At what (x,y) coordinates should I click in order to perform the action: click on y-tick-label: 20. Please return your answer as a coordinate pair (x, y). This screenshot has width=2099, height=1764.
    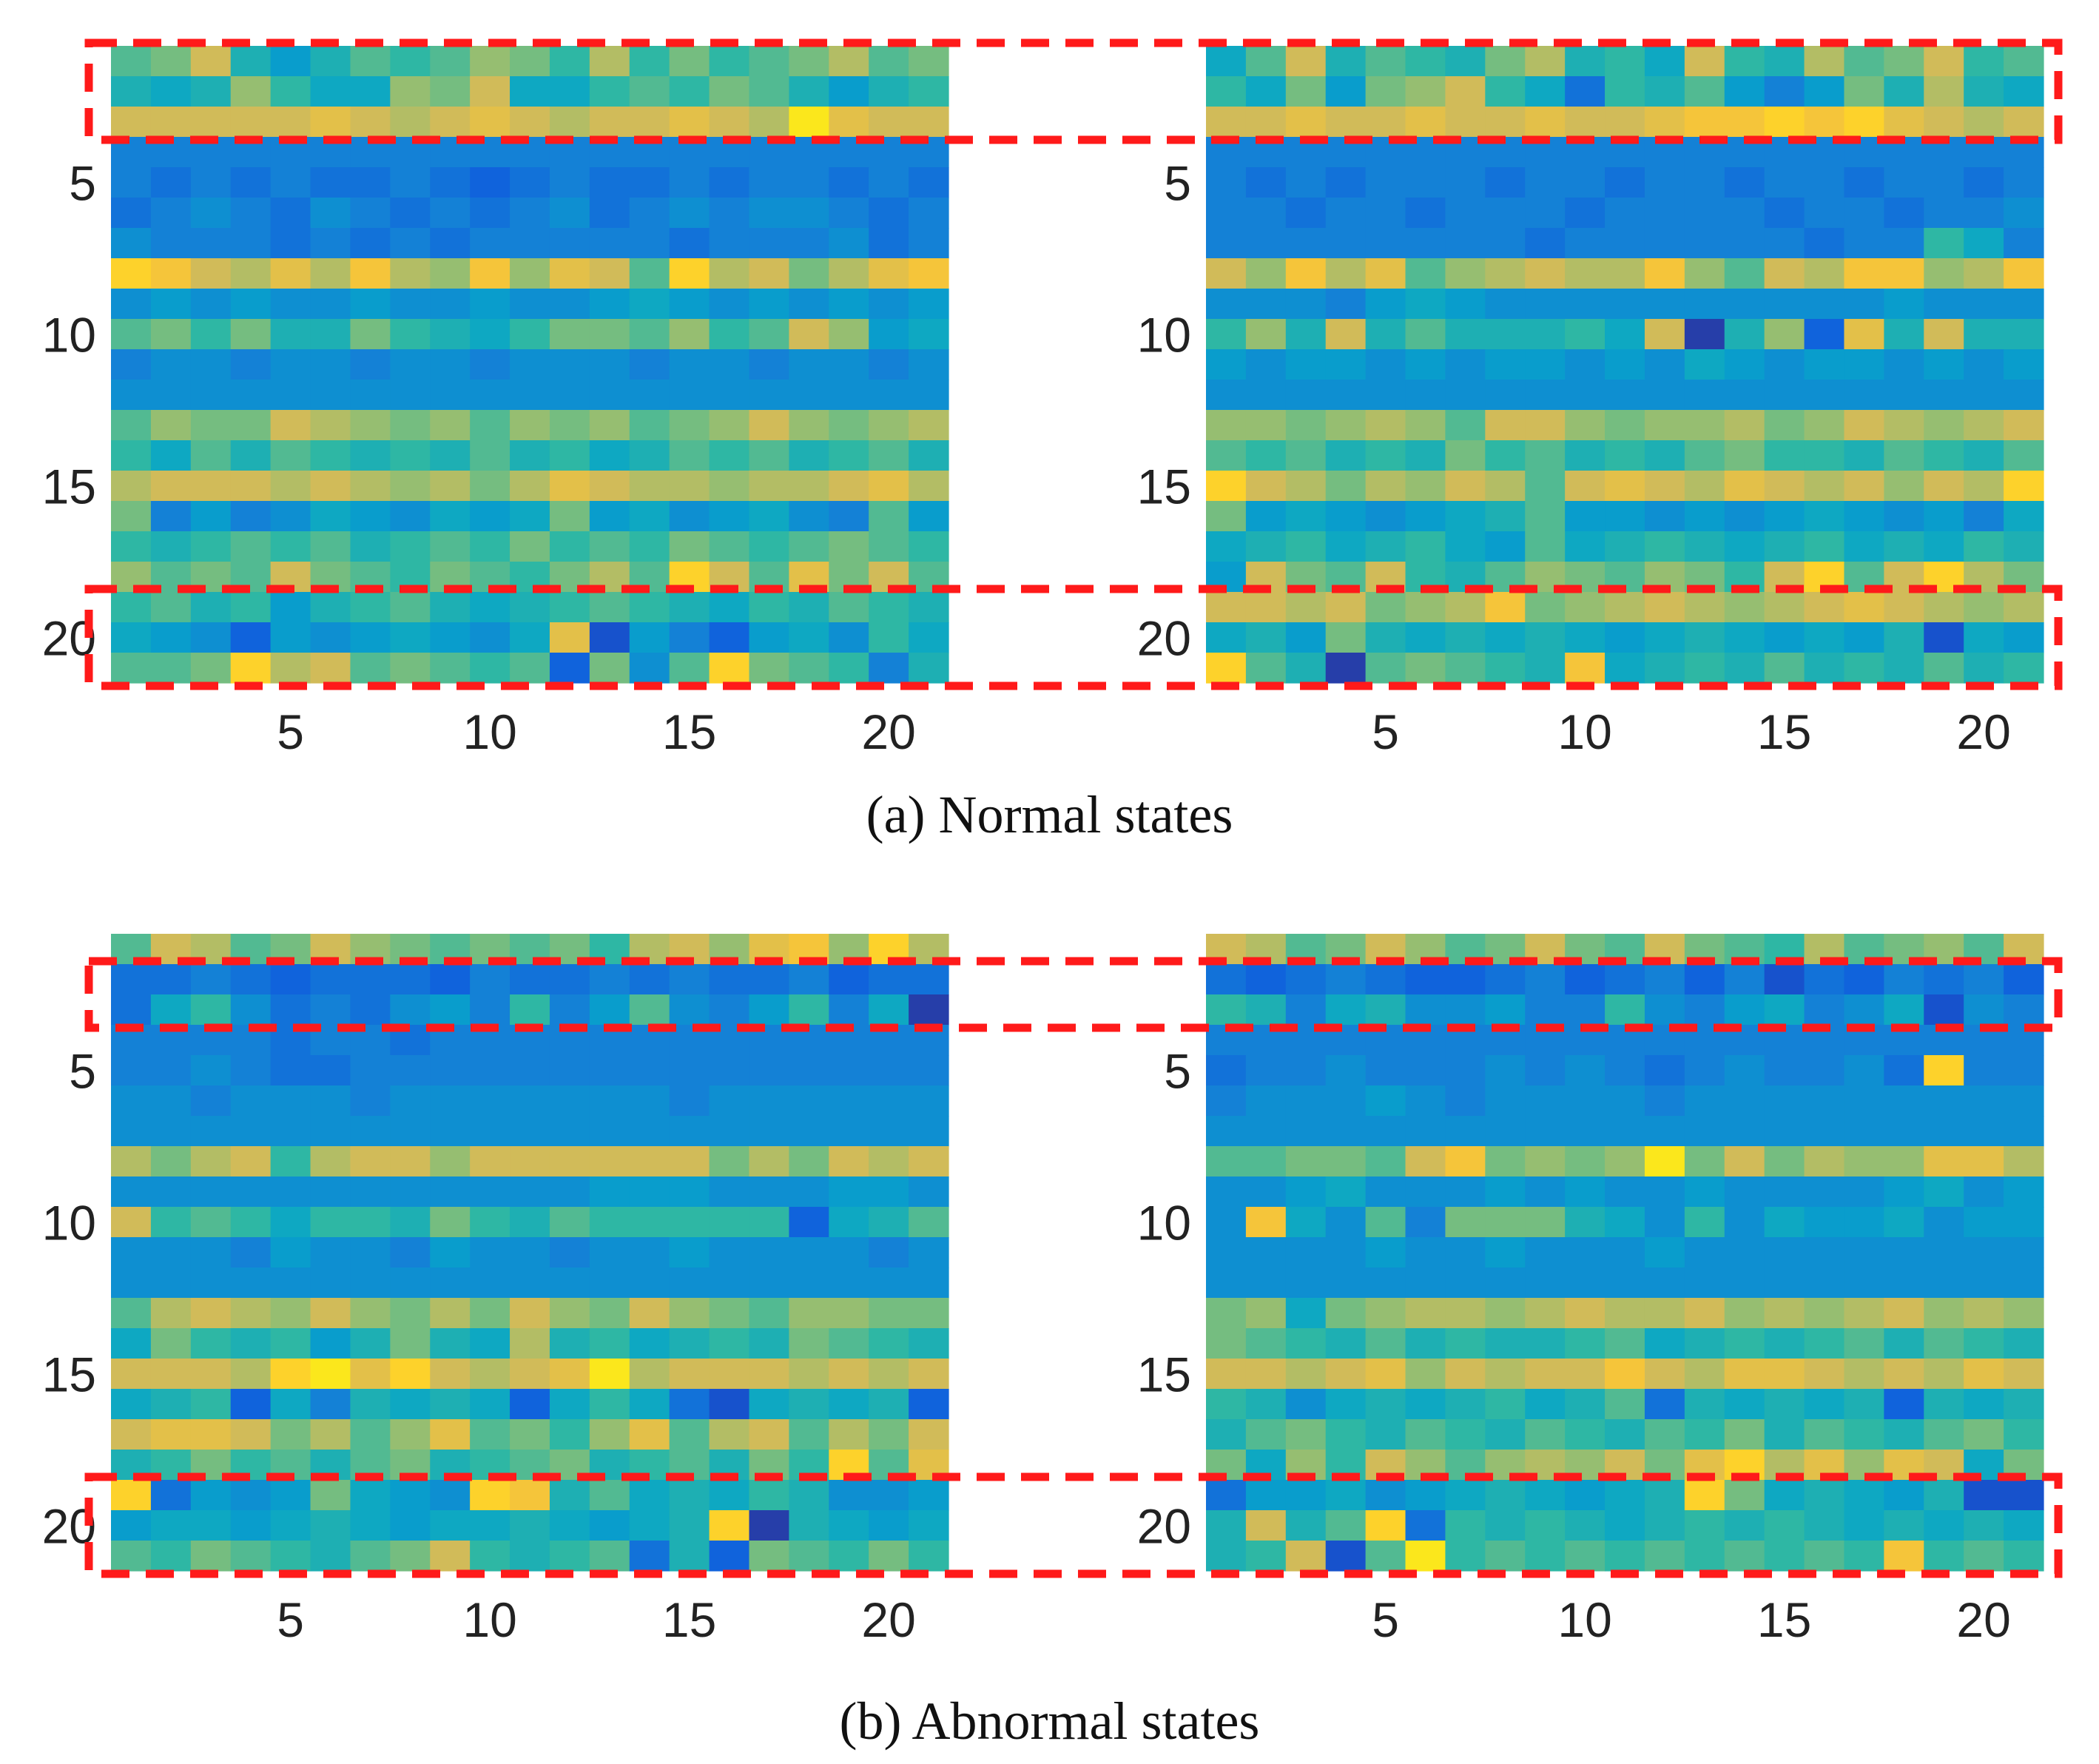
    Looking at the image, I should click on (1164, 638).